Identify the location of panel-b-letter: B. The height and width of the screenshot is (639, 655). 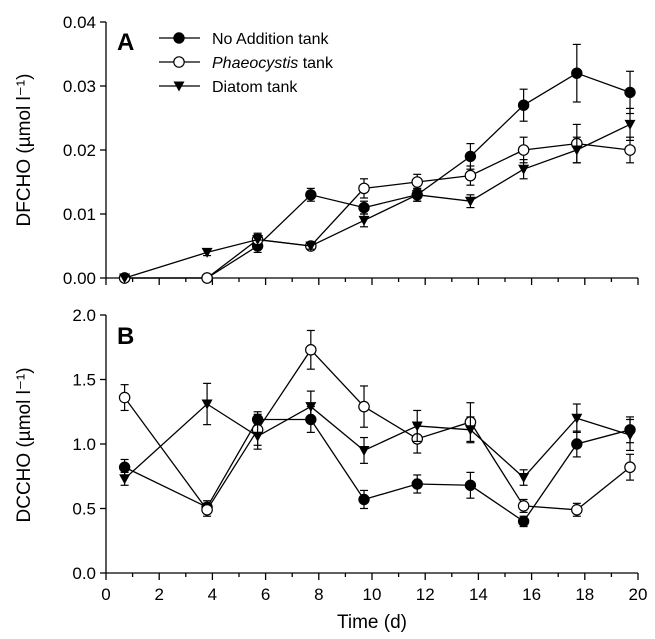
(125, 336).